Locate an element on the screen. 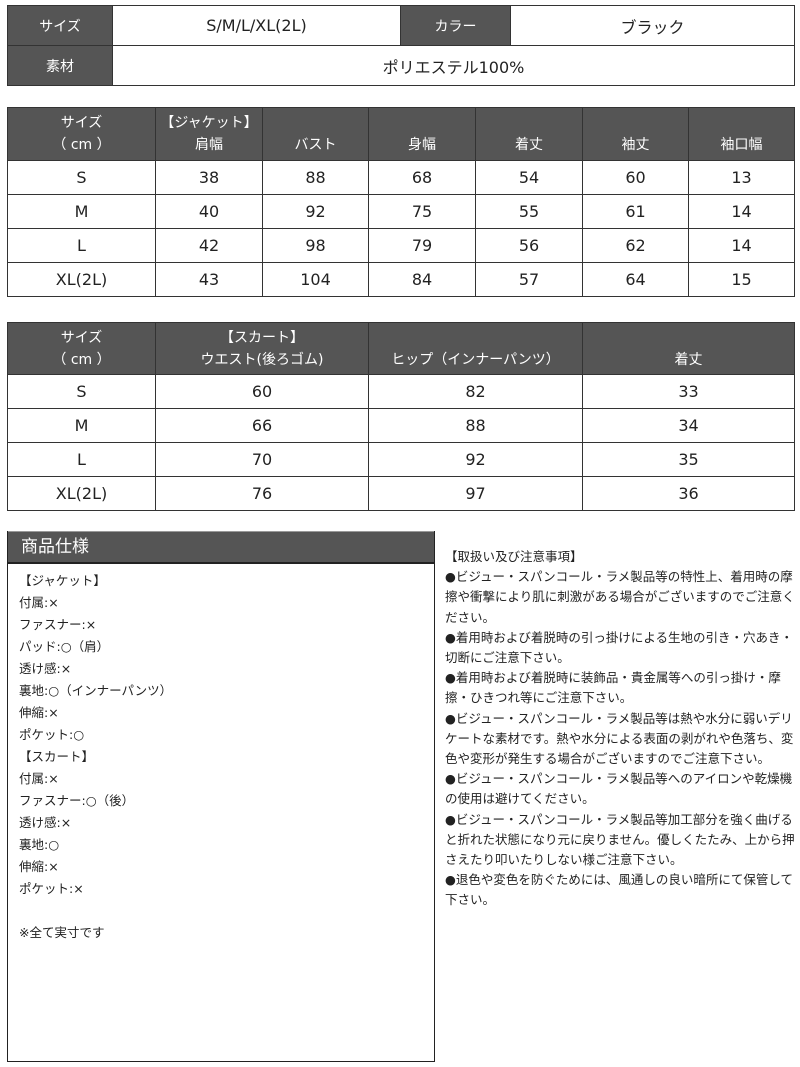 The width and height of the screenshot is (800, 1067). spec-line: 【ジャケット】 is located at coordinates (62, 580).